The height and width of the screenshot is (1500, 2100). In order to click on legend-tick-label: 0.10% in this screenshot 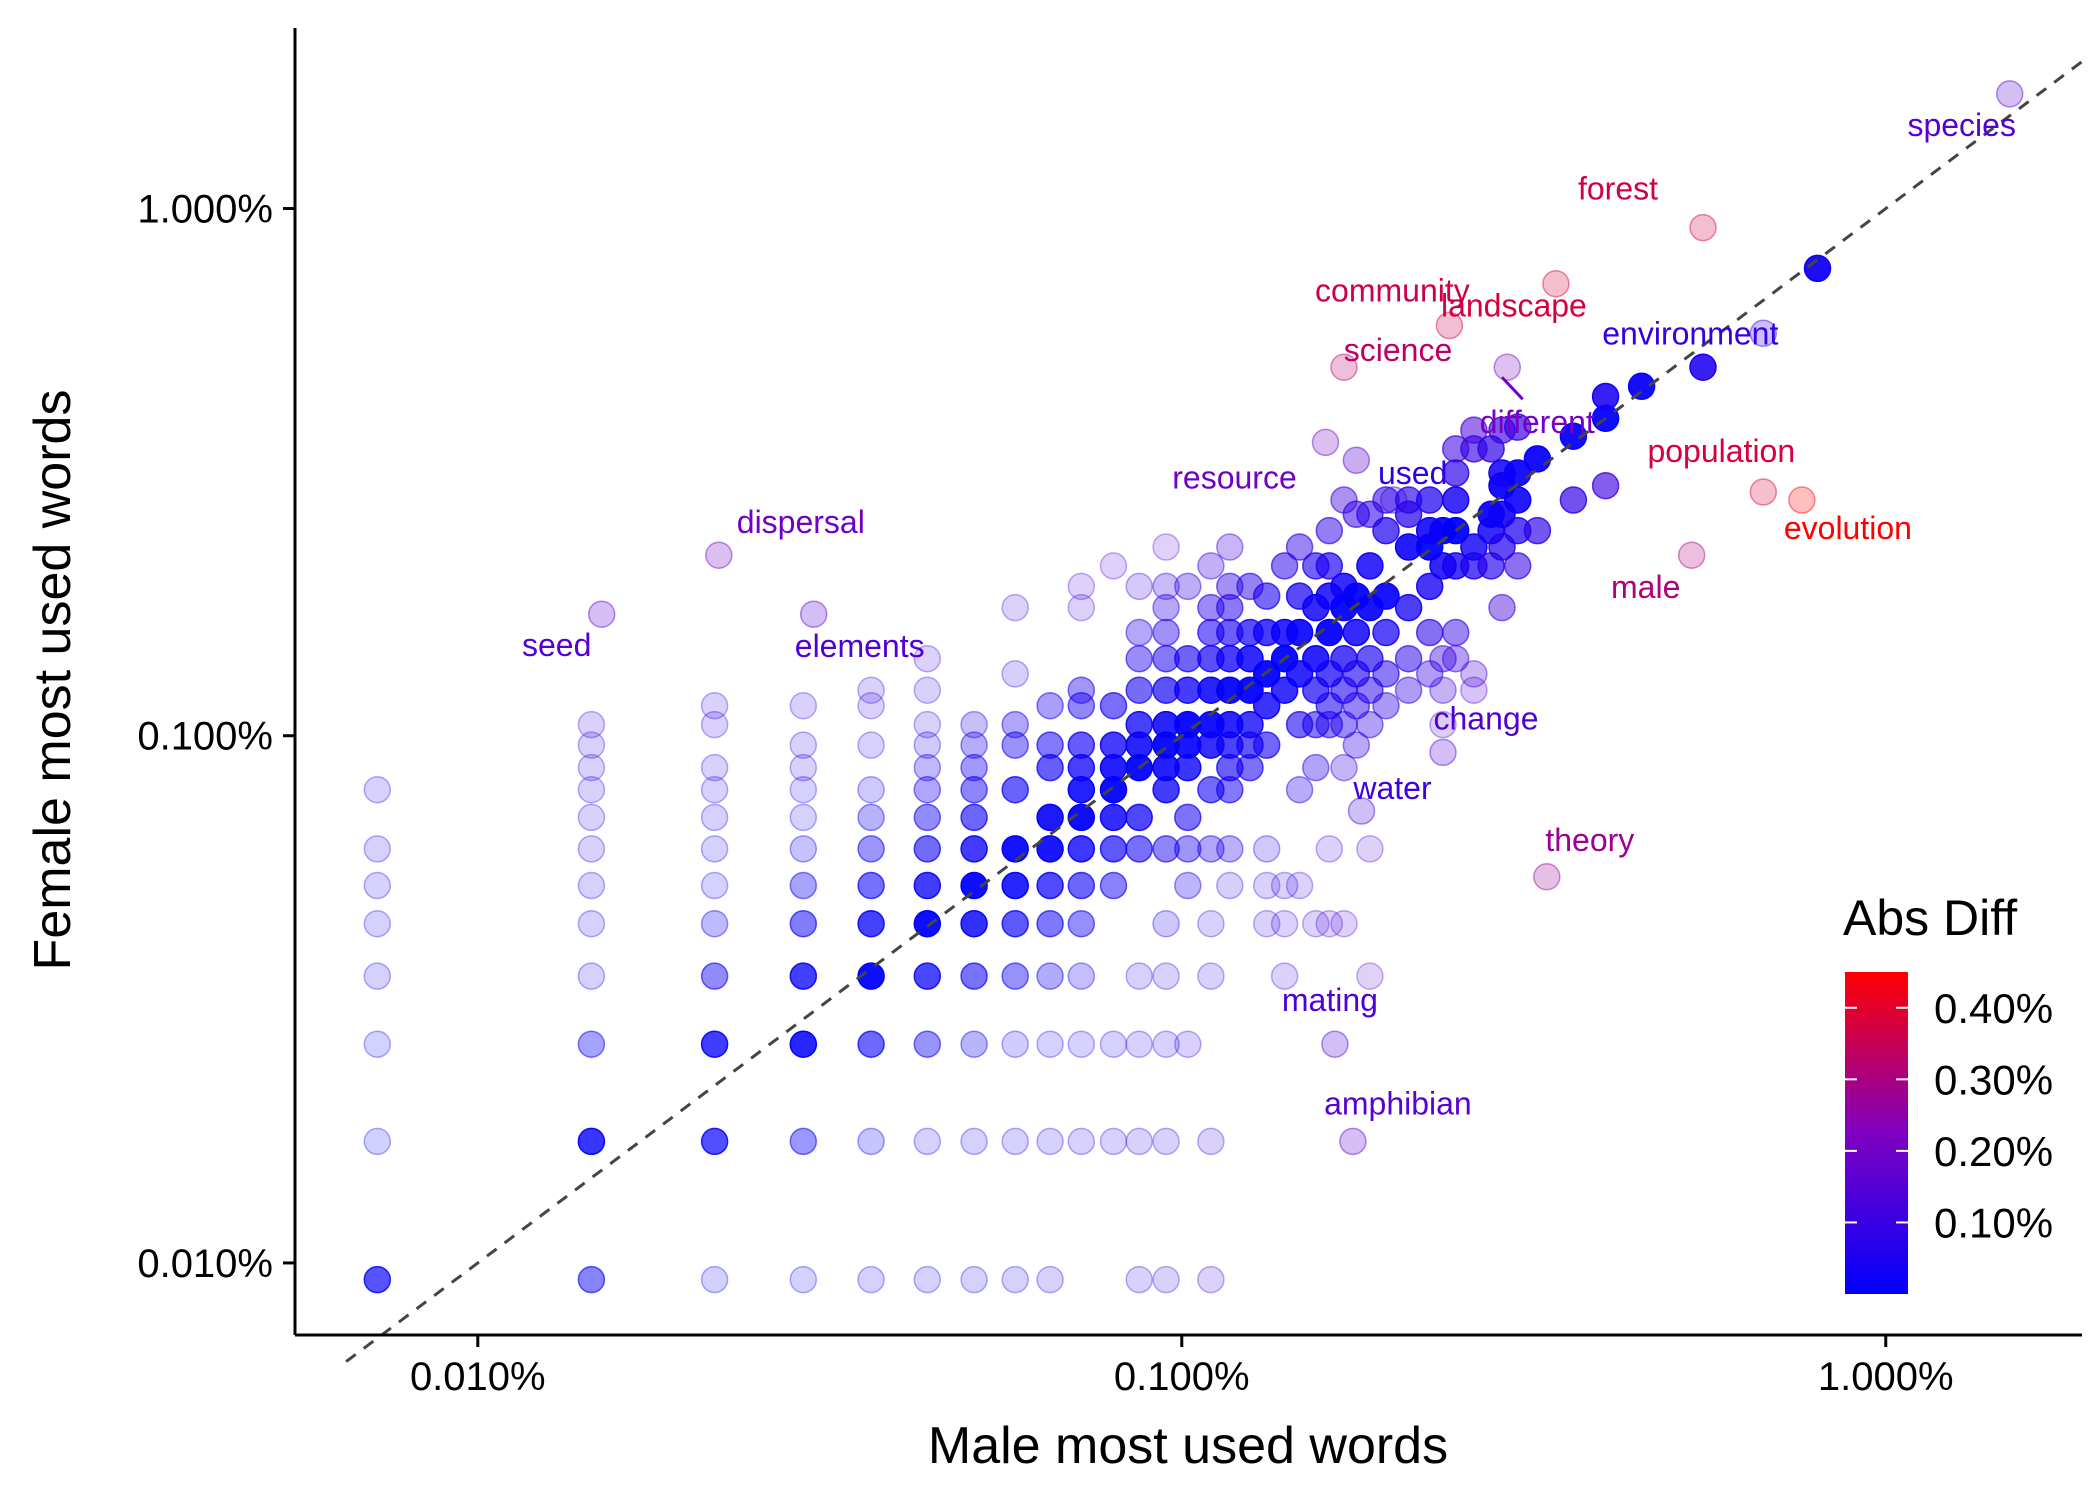, I will do `click(1993, 1222)`.